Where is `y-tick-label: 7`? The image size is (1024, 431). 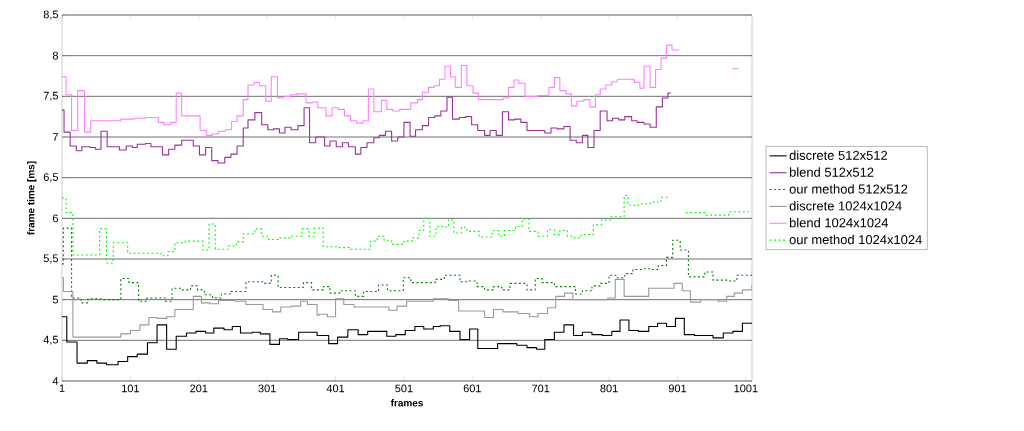
y-tick-label: 7 is located at coordinates (55, 137).